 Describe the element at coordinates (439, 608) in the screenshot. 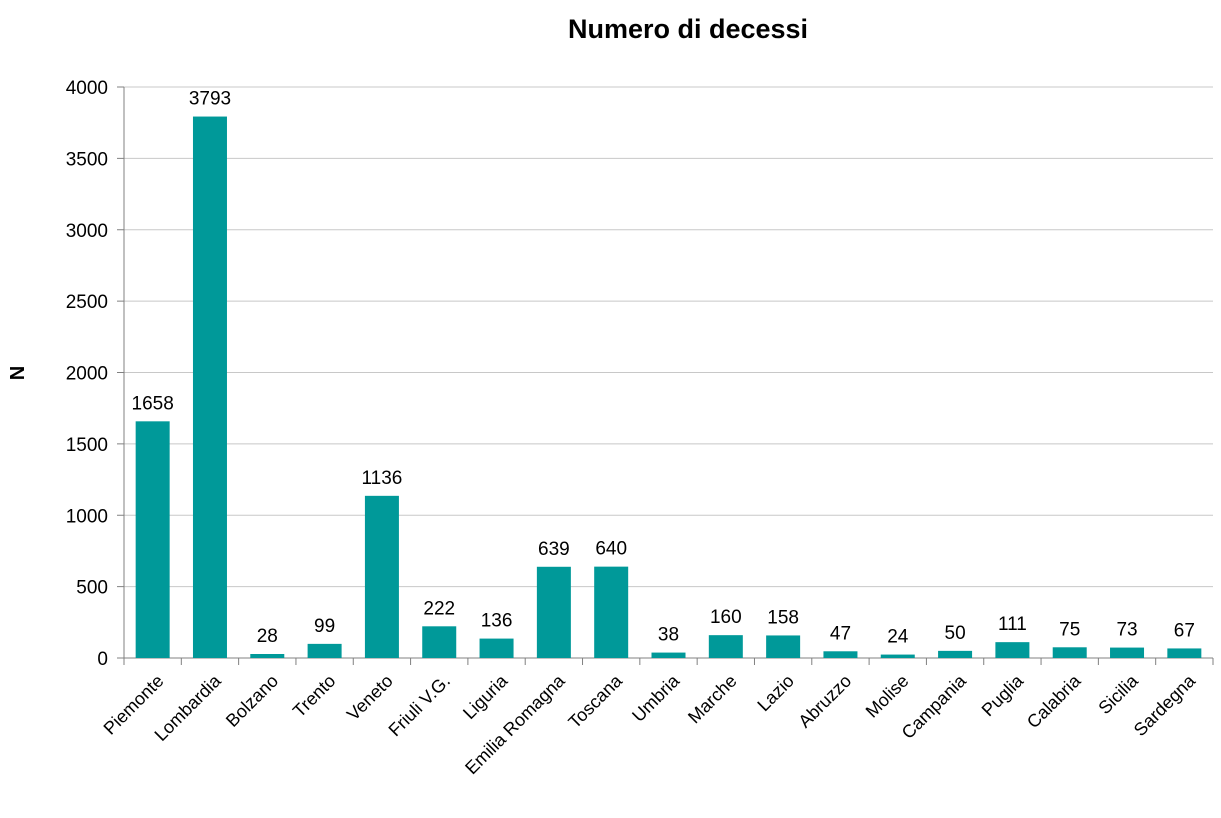

I see `data-label: 222` at that location.